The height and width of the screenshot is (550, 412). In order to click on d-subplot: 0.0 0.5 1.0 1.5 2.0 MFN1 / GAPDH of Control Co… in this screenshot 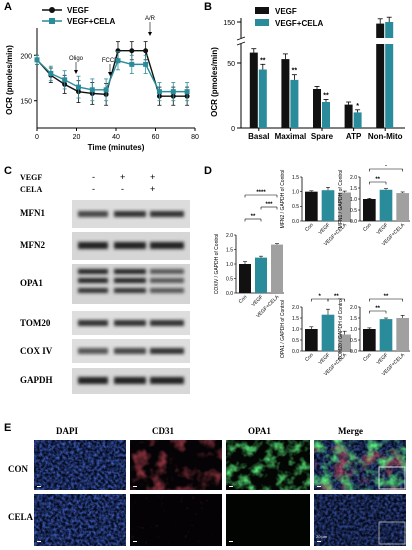, I will do `click(374, 206)`.